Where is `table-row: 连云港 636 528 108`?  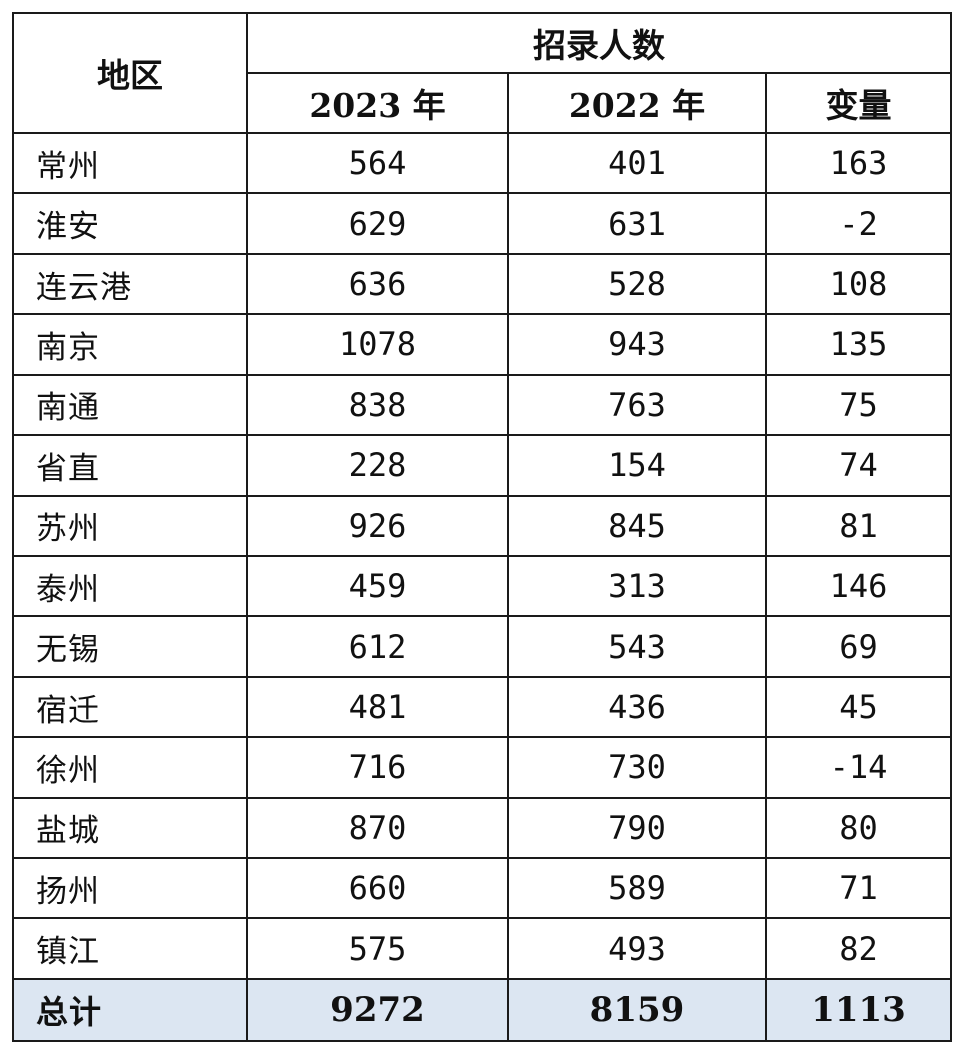
table-row: 连云港 636 528 108 is located at coordinates (482, 284).